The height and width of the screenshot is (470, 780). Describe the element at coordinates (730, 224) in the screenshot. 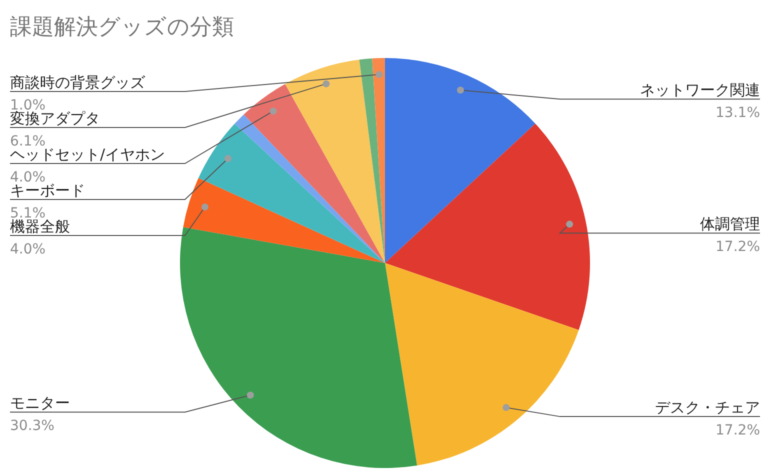

I see `slice-label: 体調管理` at that location.